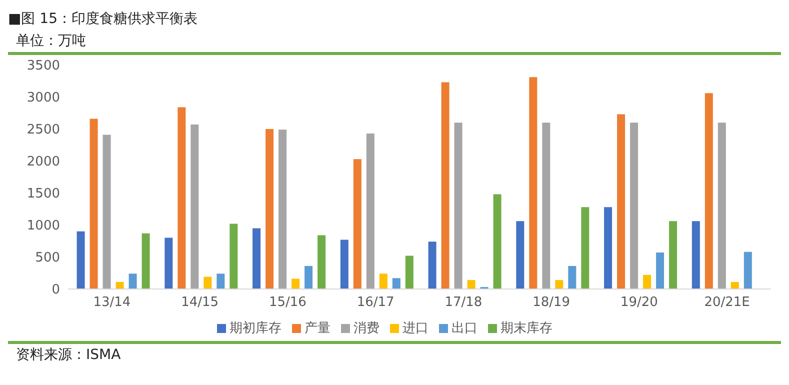  Describe the element at coordinates (43, 98) in the screenshot. I see `y-tick-label: 3000` at that location.